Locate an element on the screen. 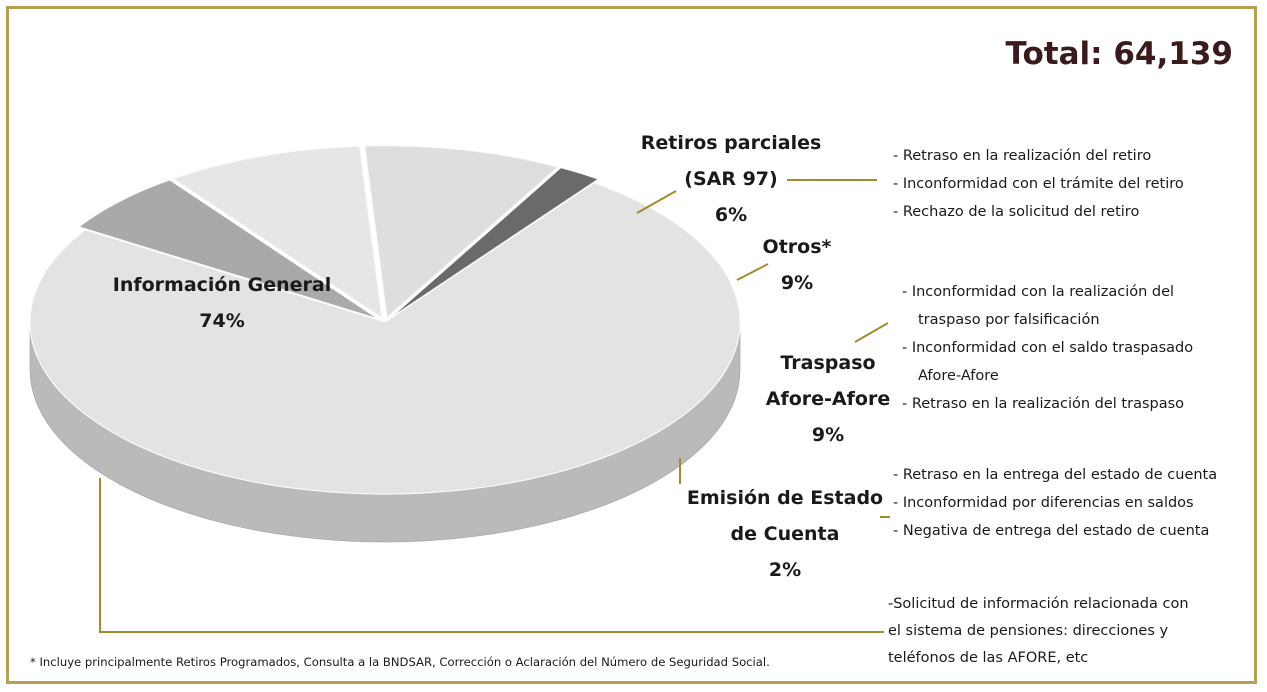  category-label: Otros* is located at coordinates (797, 247).